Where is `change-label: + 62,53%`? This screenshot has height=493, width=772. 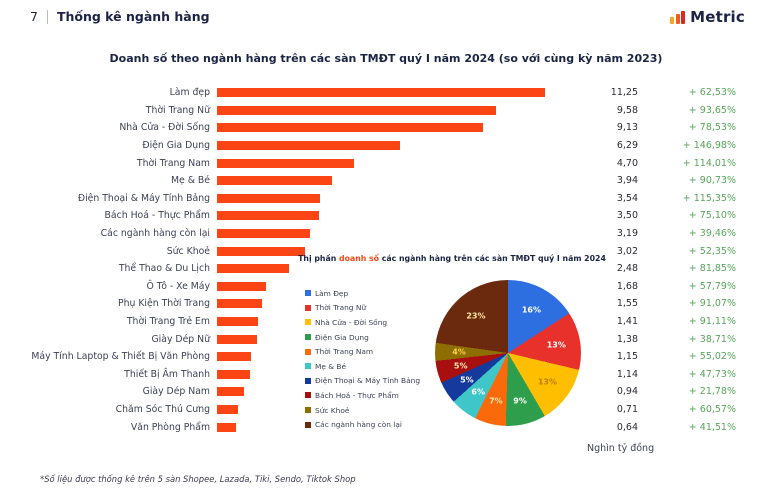 change-label: + 62,53% is located at coordinates (712, 93).